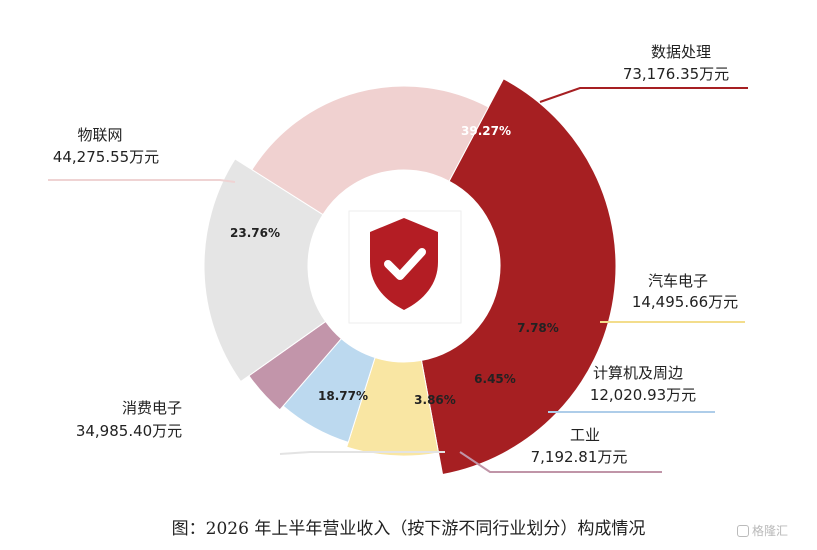 The height and width of the screenshot is (550, 817). Describe the element at coordinates (106, 146) in the screenshot. I see `slice-label-5: 物联网 44,275.55万元` at that location.